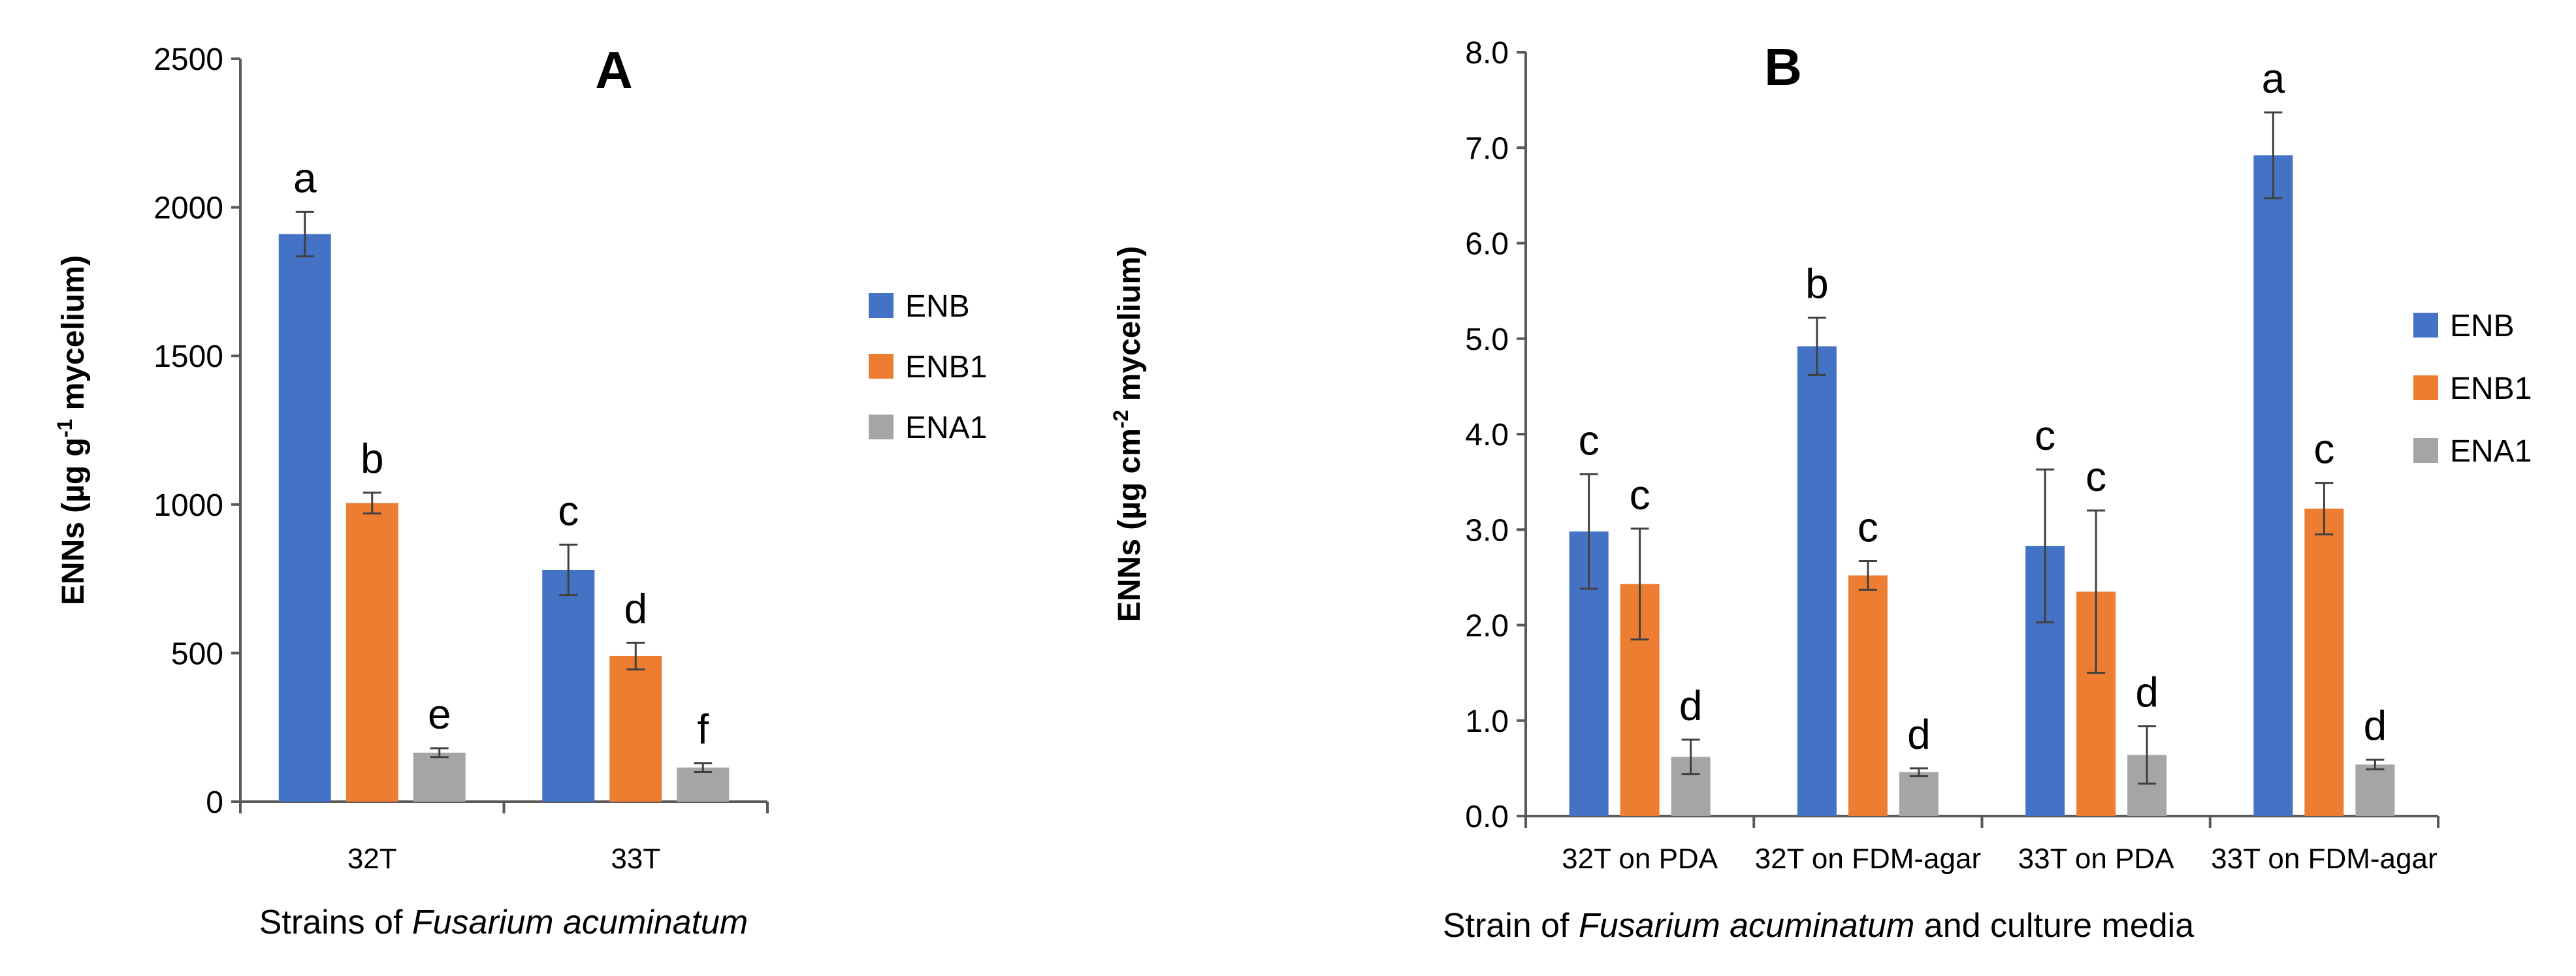 This screenshot has height=976, width=2576. What do you see at coordinates (215, 802) in the screenshot?
I see `y-tick-label: 0` at bounding box center [215, 802].